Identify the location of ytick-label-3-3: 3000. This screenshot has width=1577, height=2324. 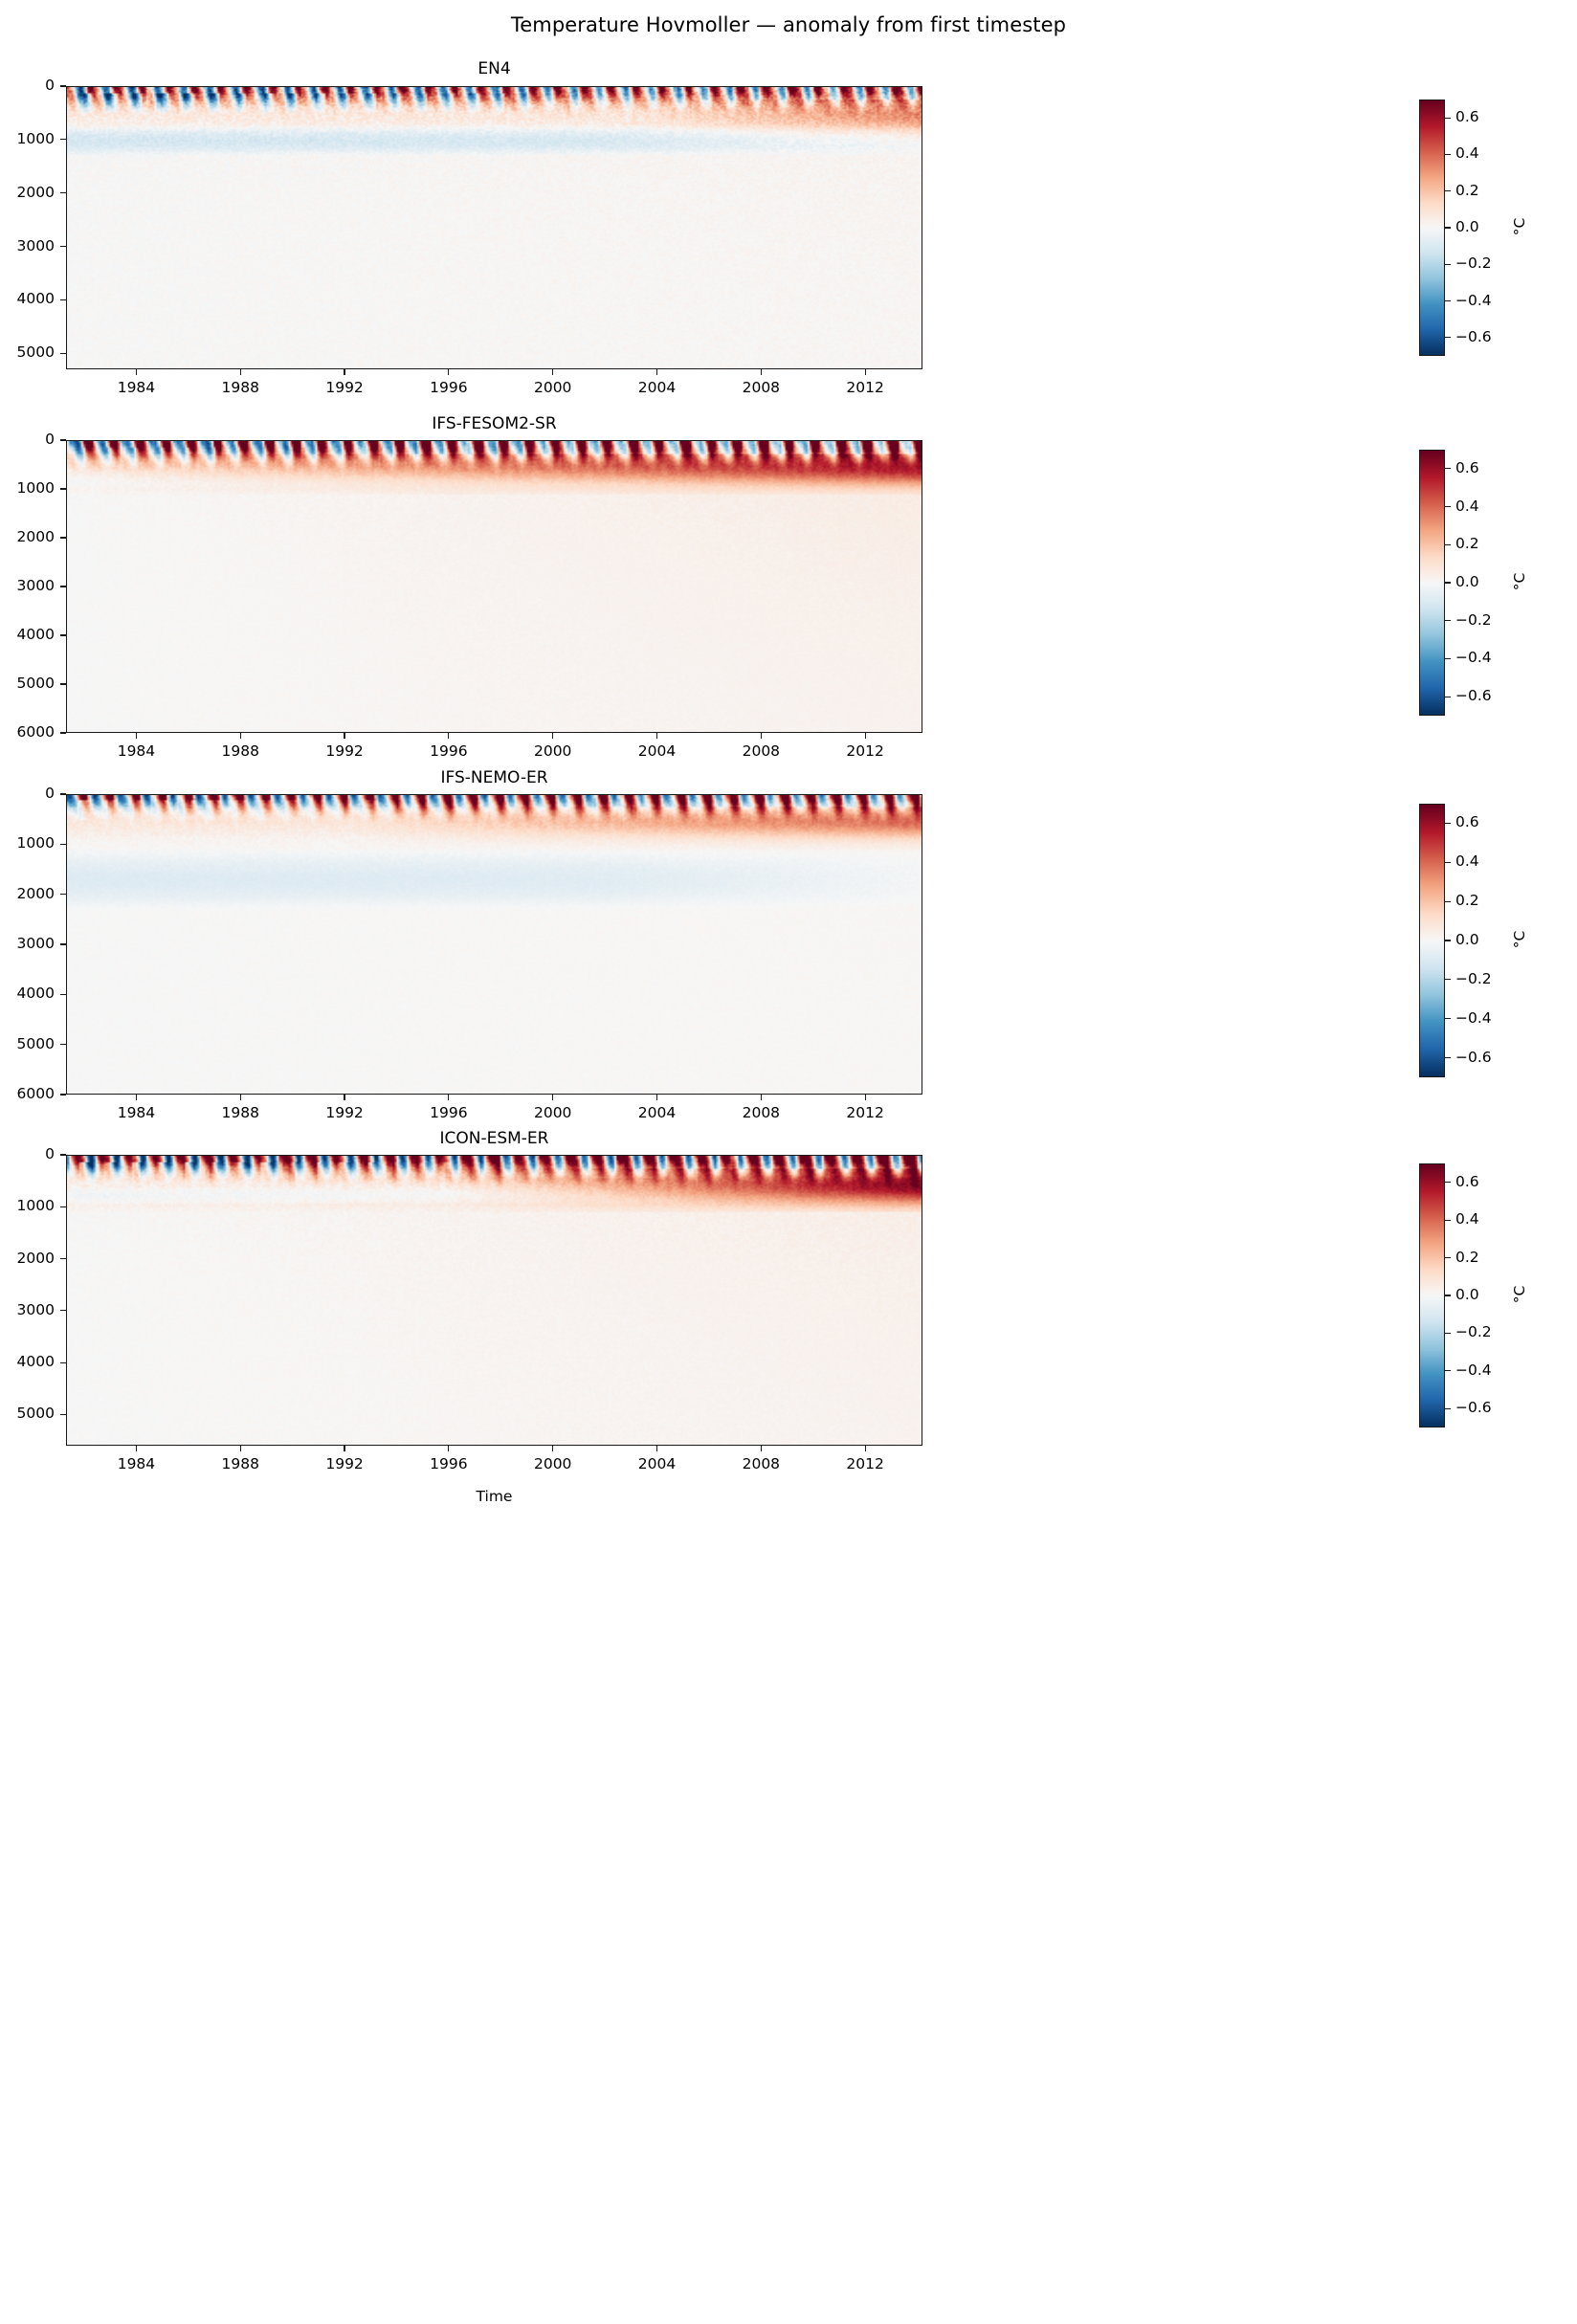
(35, 1309).